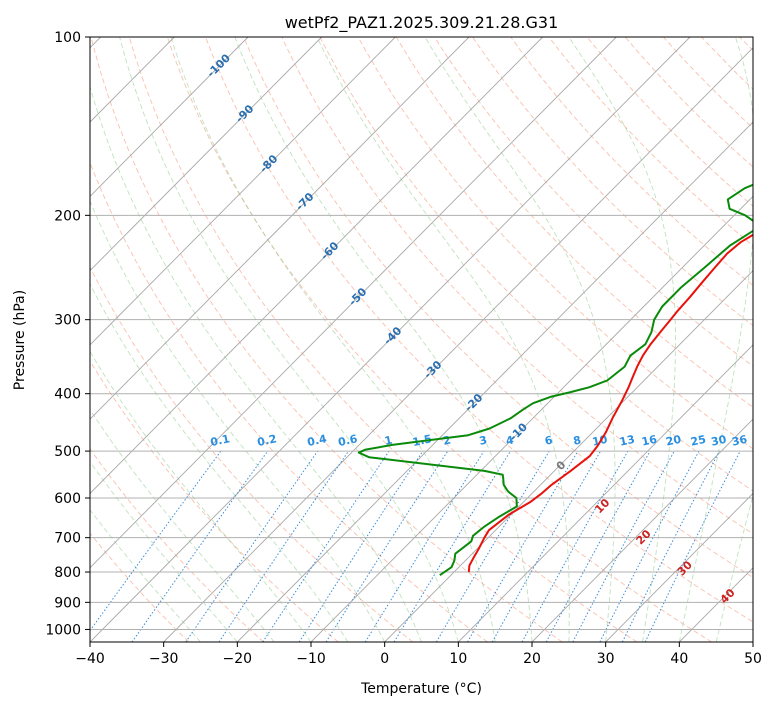  I want to click on y-axis: 100 200 300 400 500 600 700 800 900 1000, so click(67, 334).